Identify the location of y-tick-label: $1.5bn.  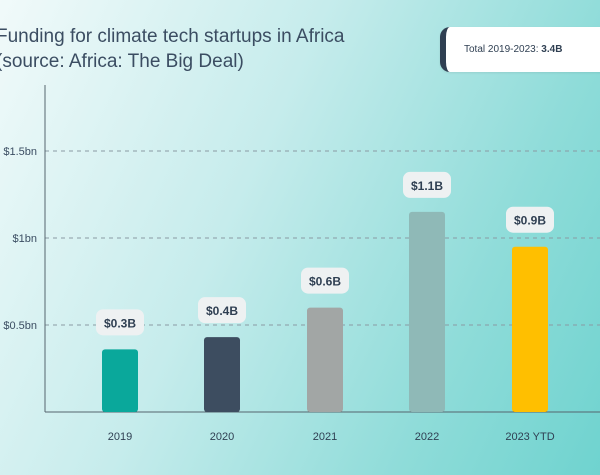
(20, 152).